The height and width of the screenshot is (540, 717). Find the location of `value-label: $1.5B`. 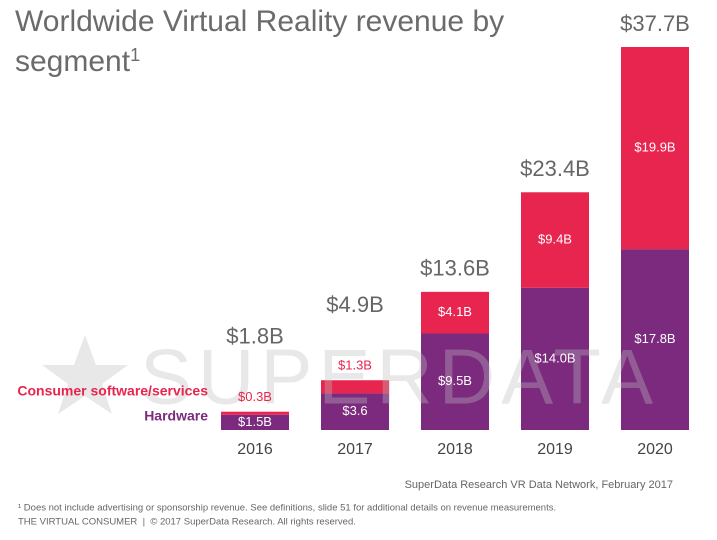

value-label: $1.5B is located at coordinates (255, 421).